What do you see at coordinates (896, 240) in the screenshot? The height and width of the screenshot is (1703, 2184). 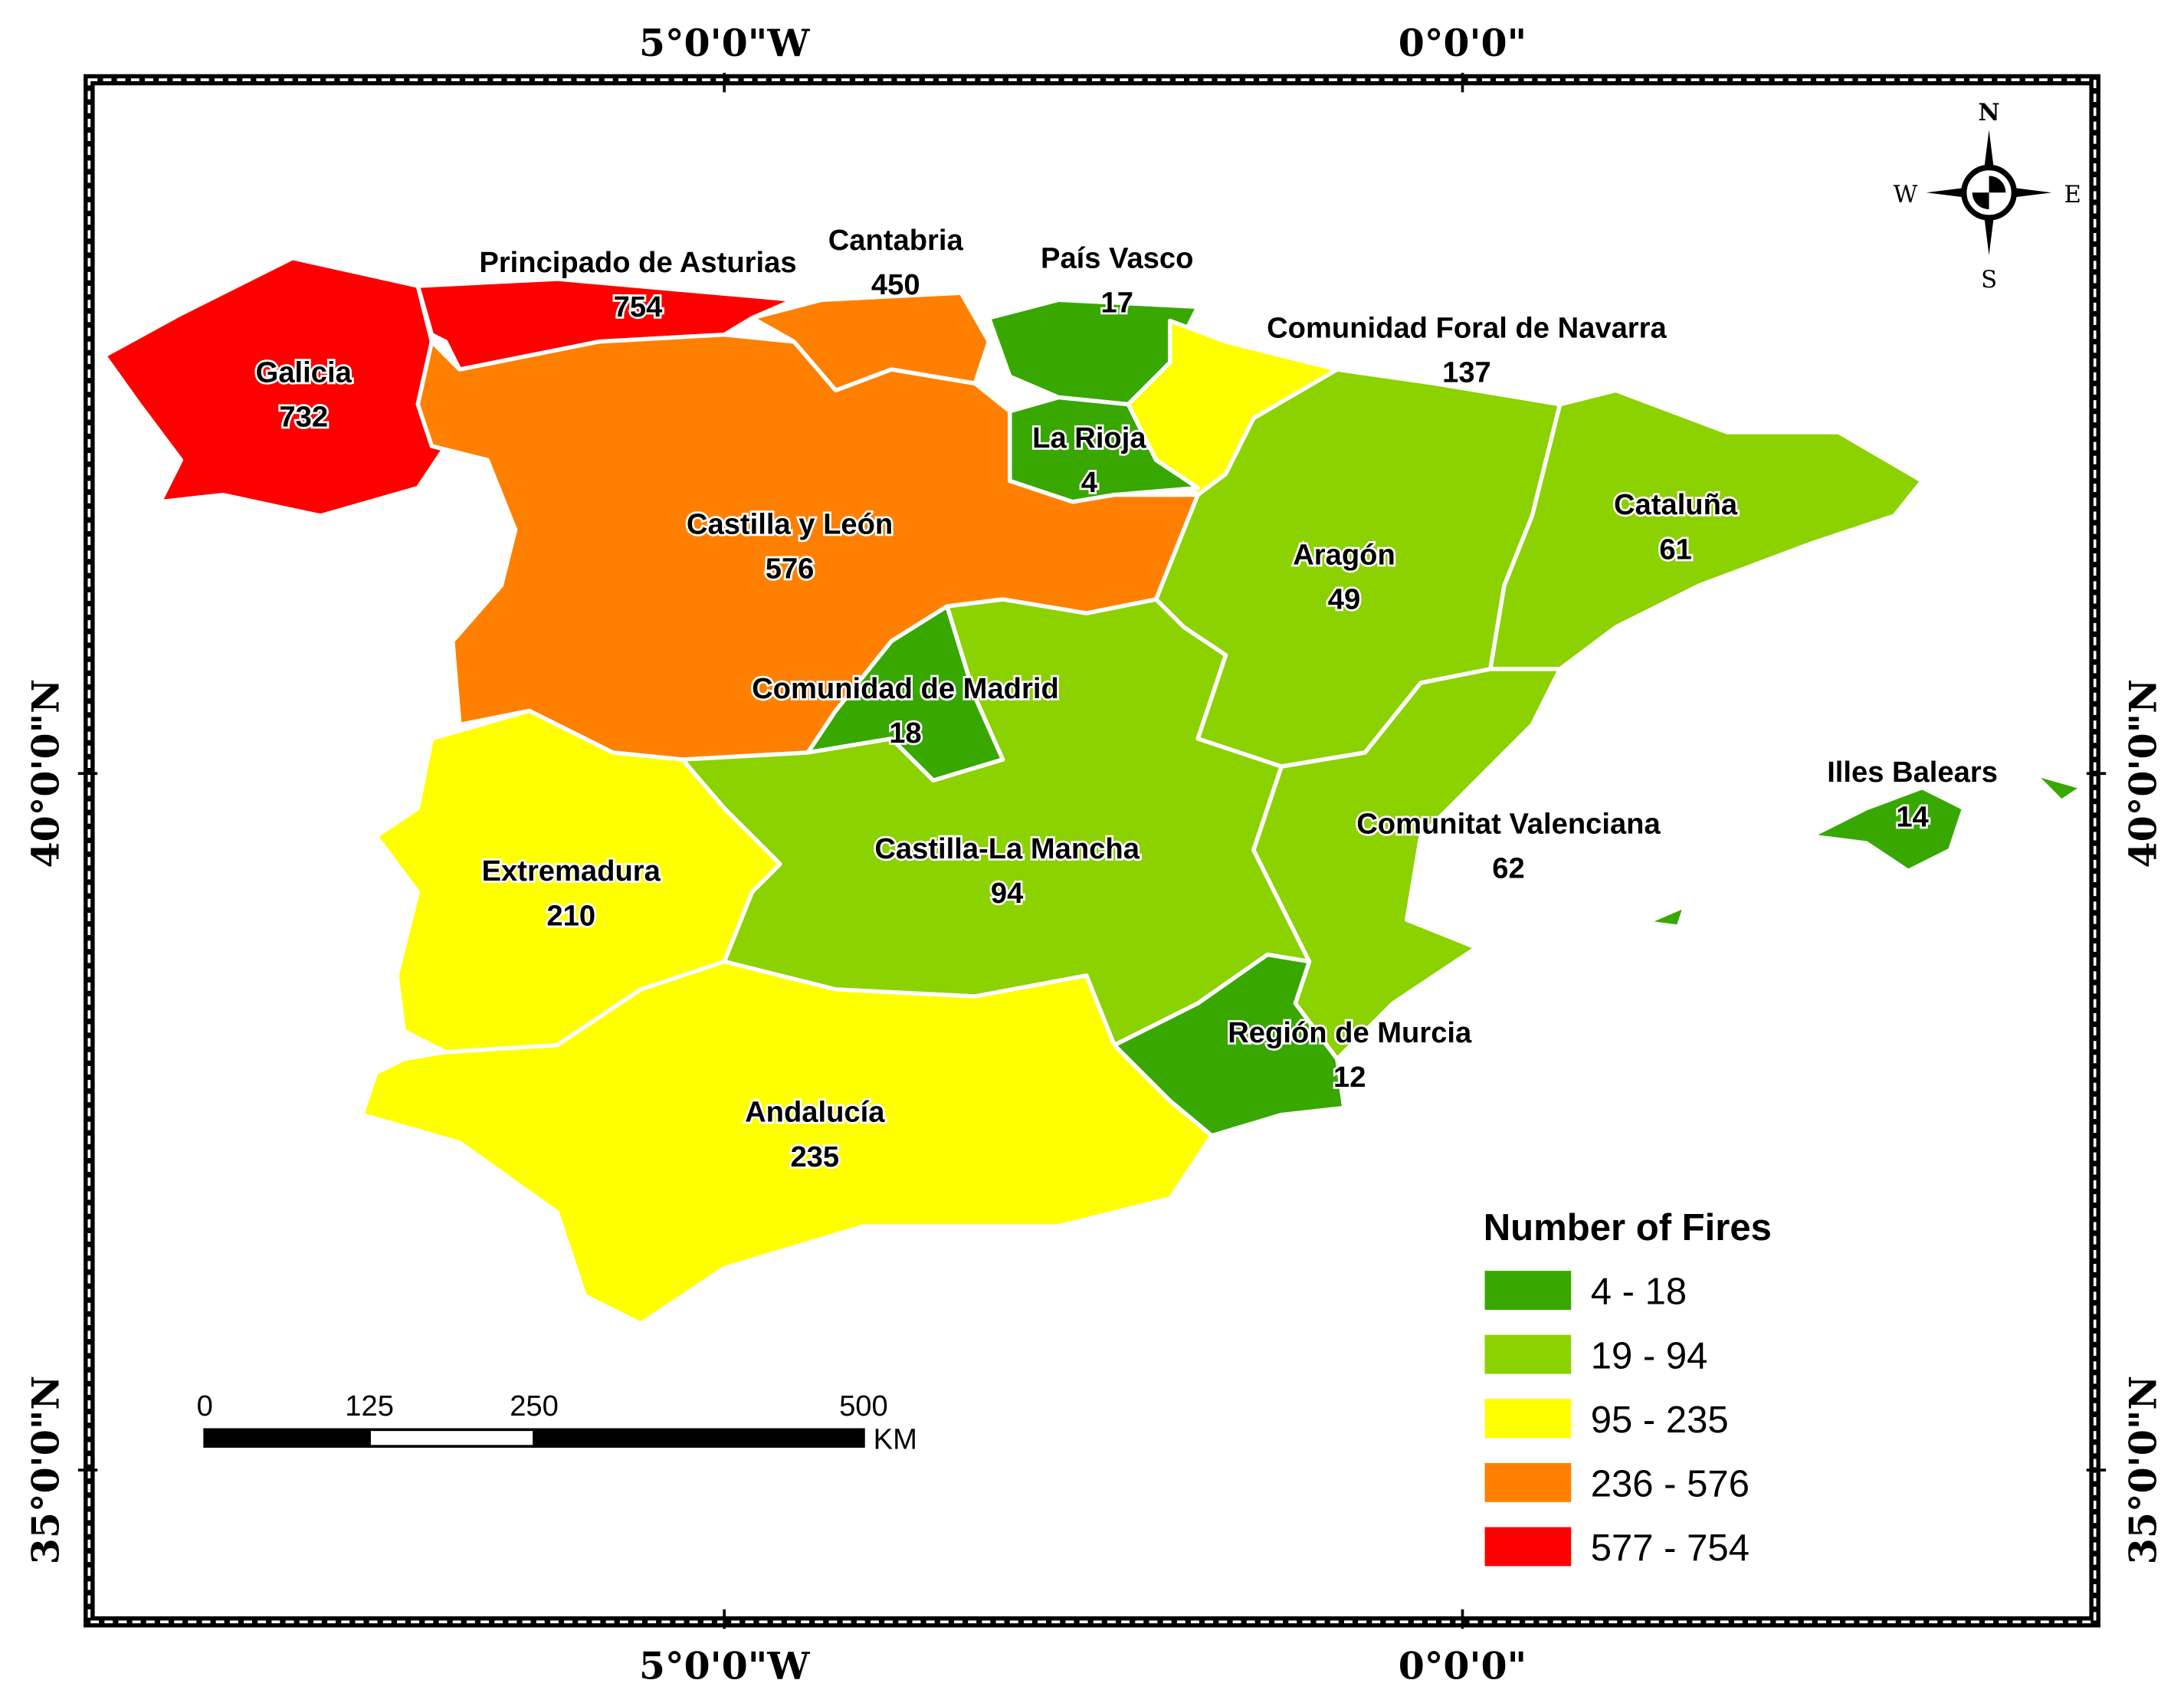 I see `region-name: Cantabria` at bounding box center [896, 240].